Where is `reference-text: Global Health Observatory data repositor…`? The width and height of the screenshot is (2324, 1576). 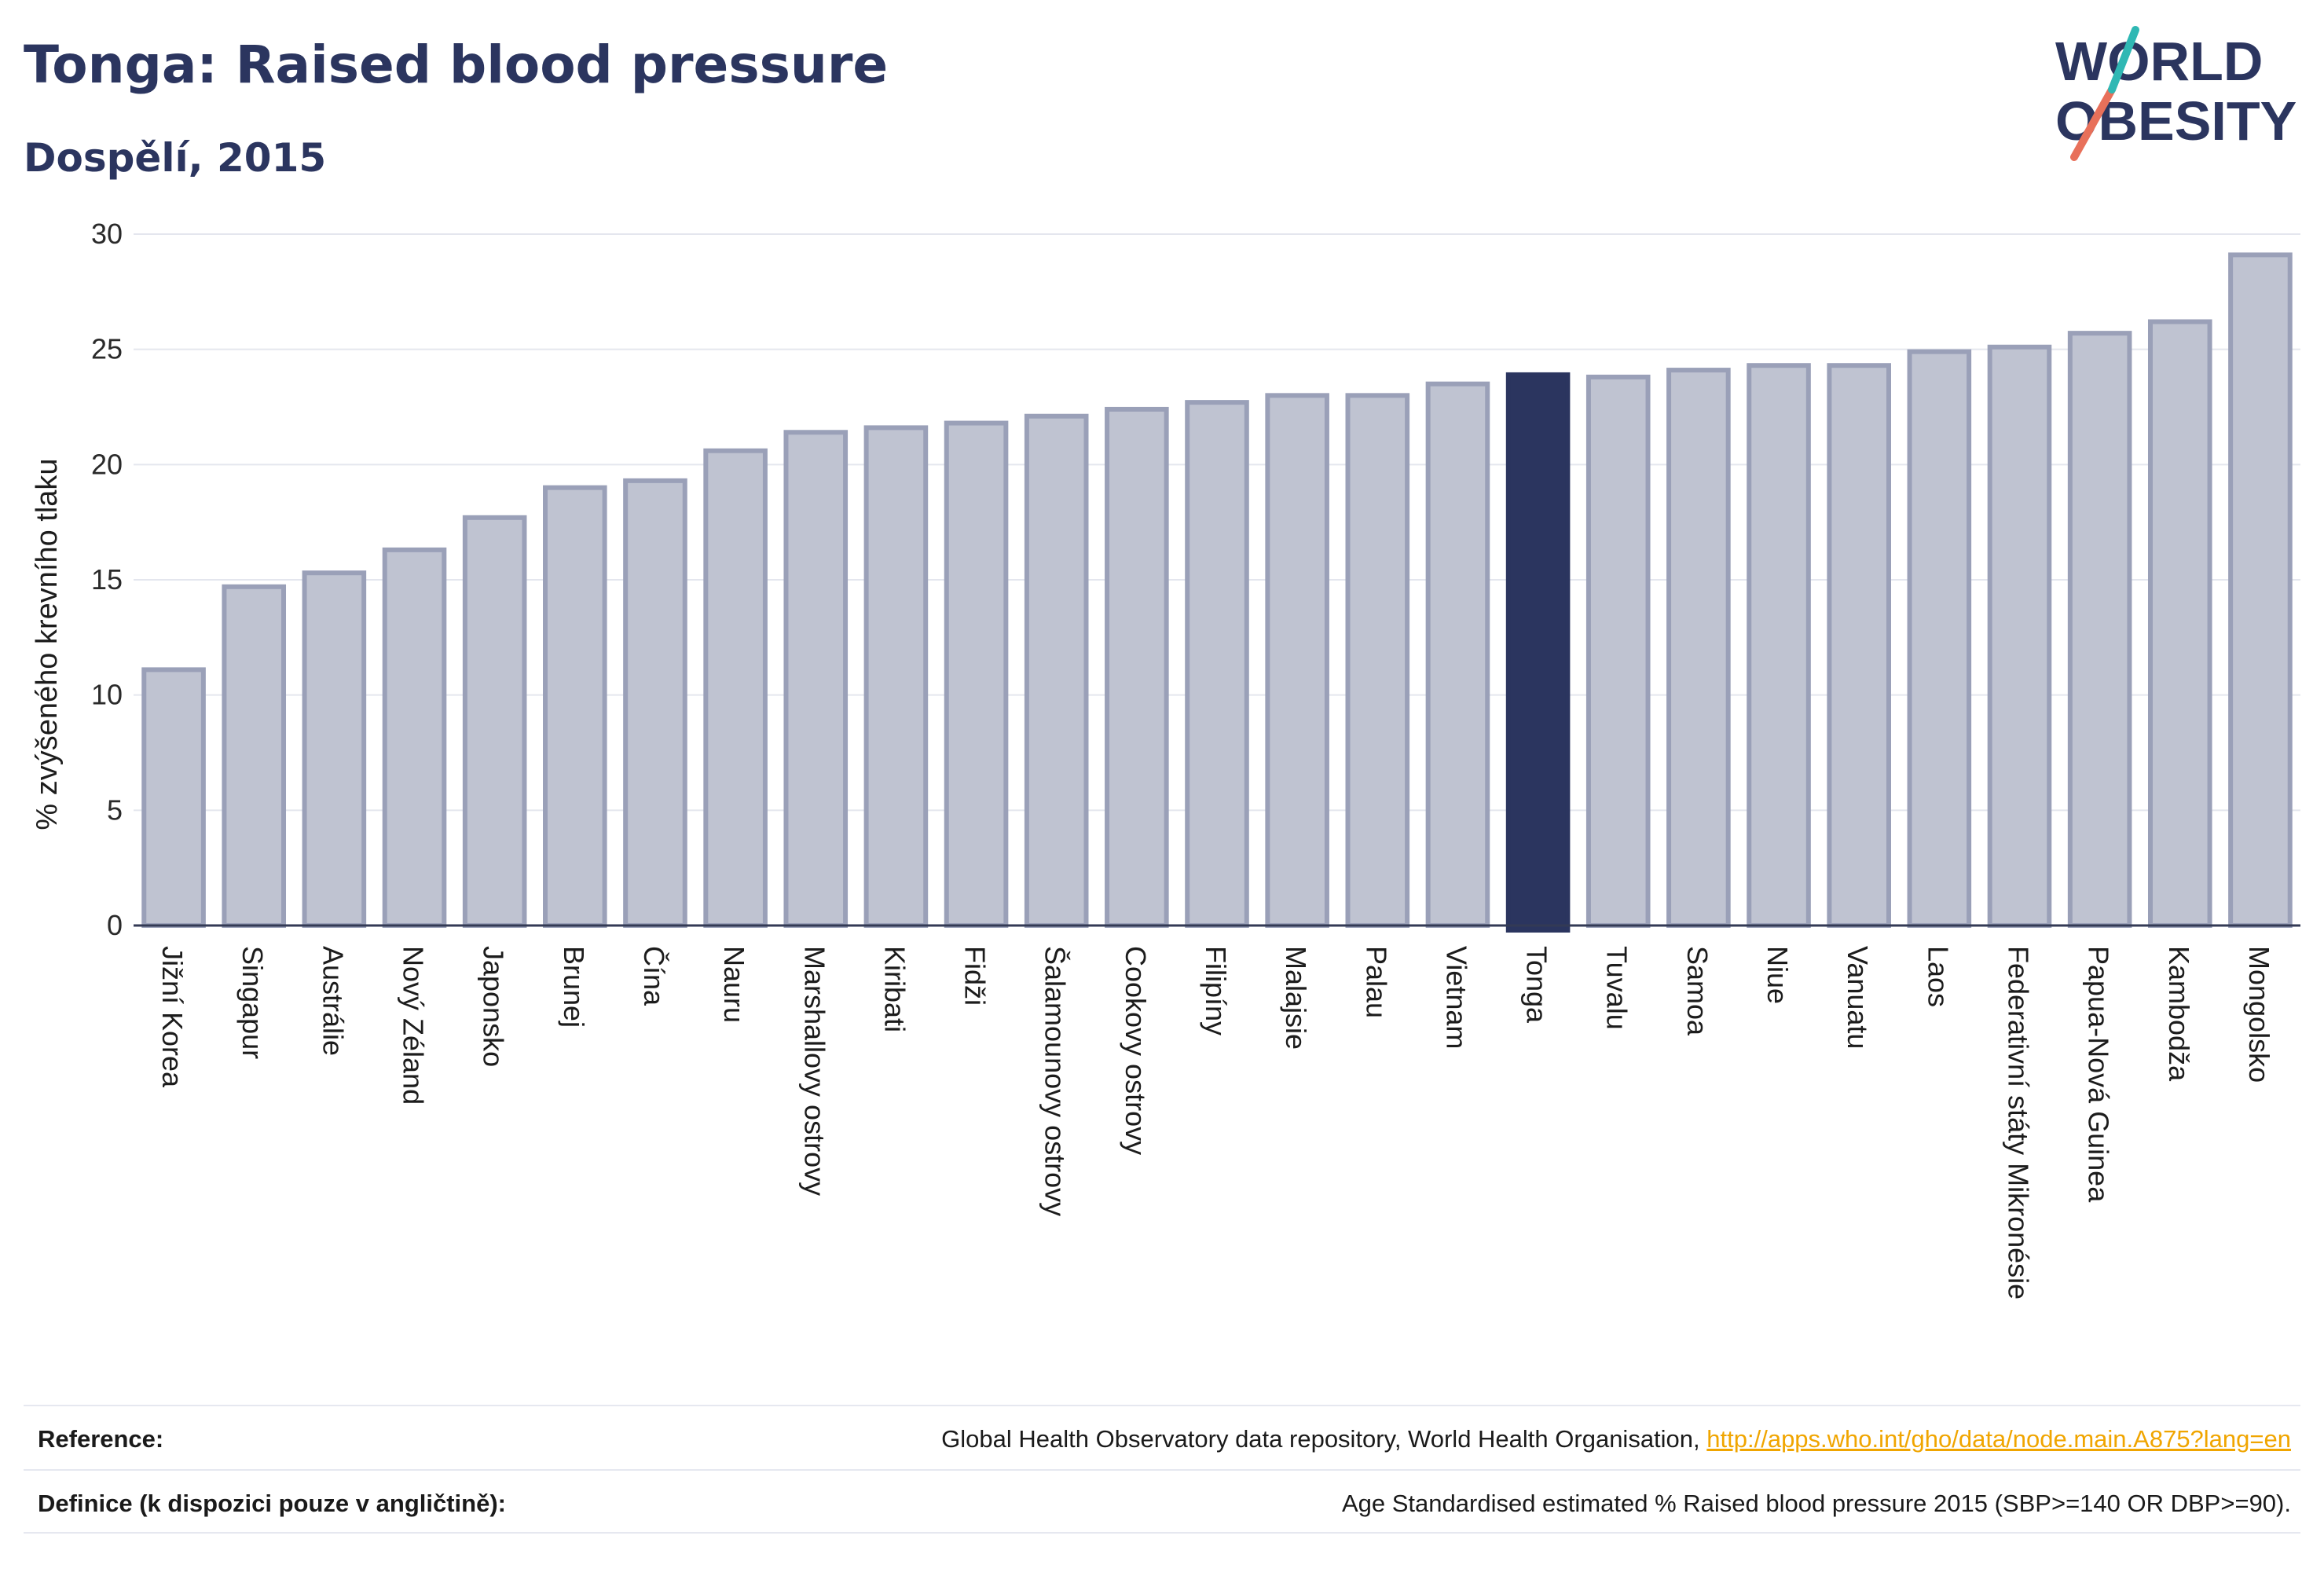
reference-text: Global Health Observatory data repositor… is located at coordinates (1320, 1439).